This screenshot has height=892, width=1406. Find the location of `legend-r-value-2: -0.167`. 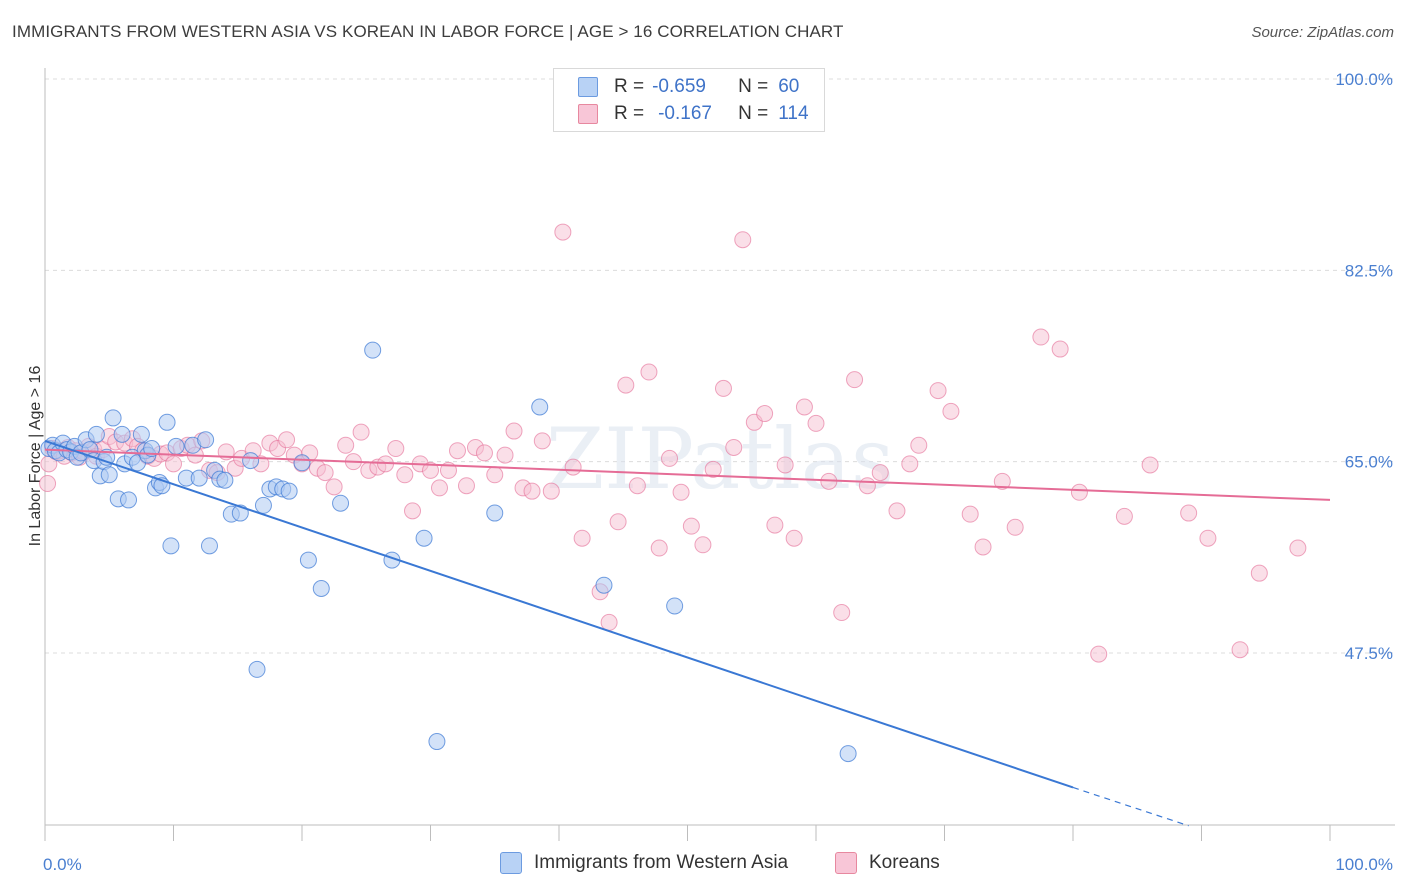

legend-r-value-2: -0.167 is located at coordinates (685, 113).